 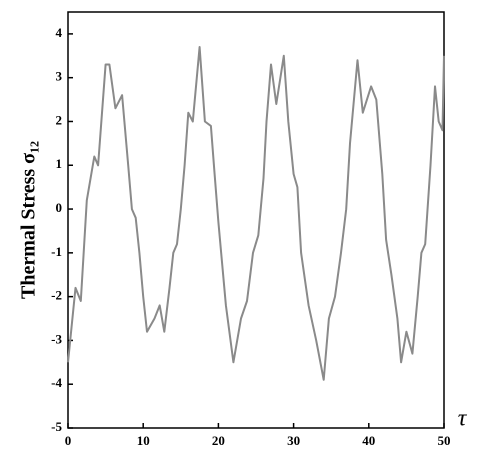 I want to click on y-tick-label: 2, so click(x=59, y=119).